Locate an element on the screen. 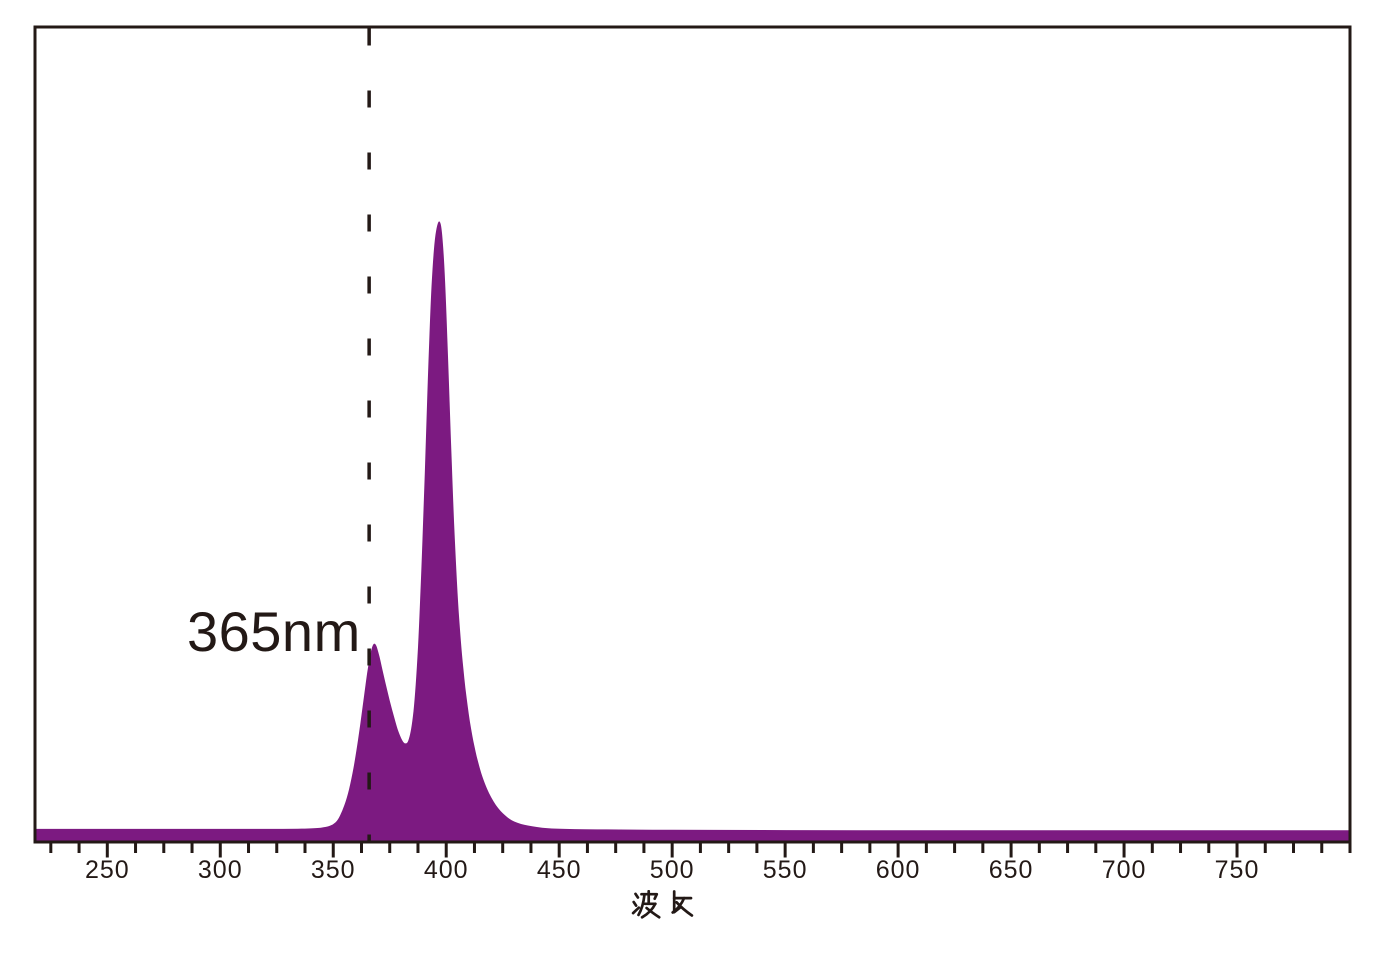 The width and height of the screenshot is (1384, 958). x-axis-tick-label: 700 is located at coordinates (1124, 870).